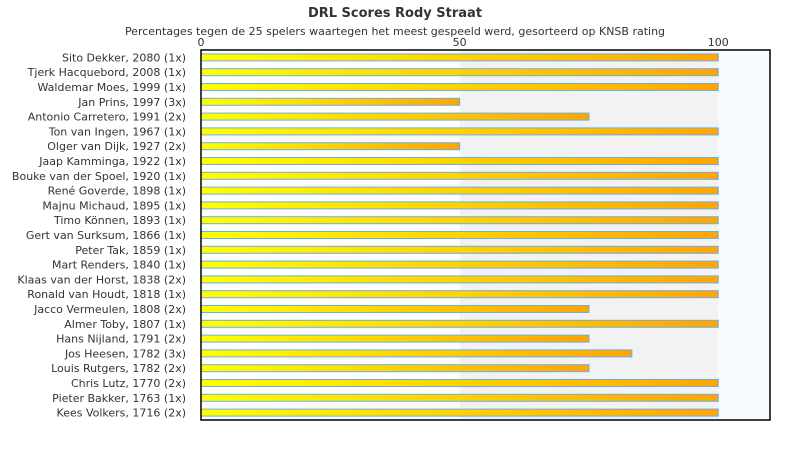 Image resolution: width=790 pixels, height=450 pixels. I want to click on category-label: Waldemar Moes, 1999 (1x), so click(112, 87).